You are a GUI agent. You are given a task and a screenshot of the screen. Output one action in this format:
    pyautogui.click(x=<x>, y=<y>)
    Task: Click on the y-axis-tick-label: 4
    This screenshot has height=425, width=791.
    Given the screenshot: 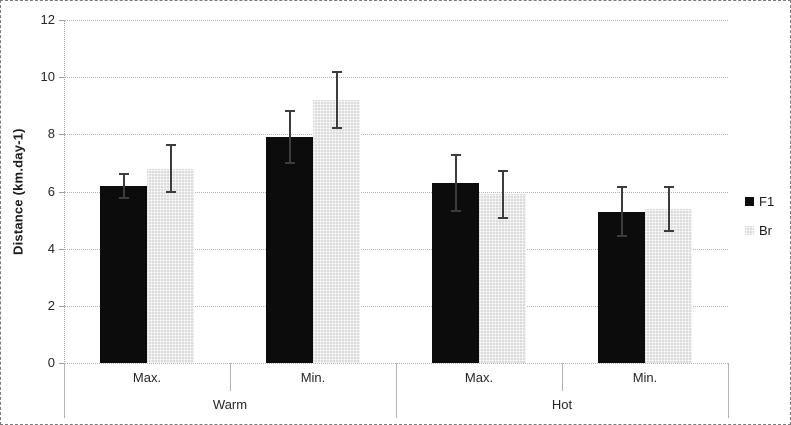 What is the action you would take?
    pyautogui.click(x=51, y=248)
    